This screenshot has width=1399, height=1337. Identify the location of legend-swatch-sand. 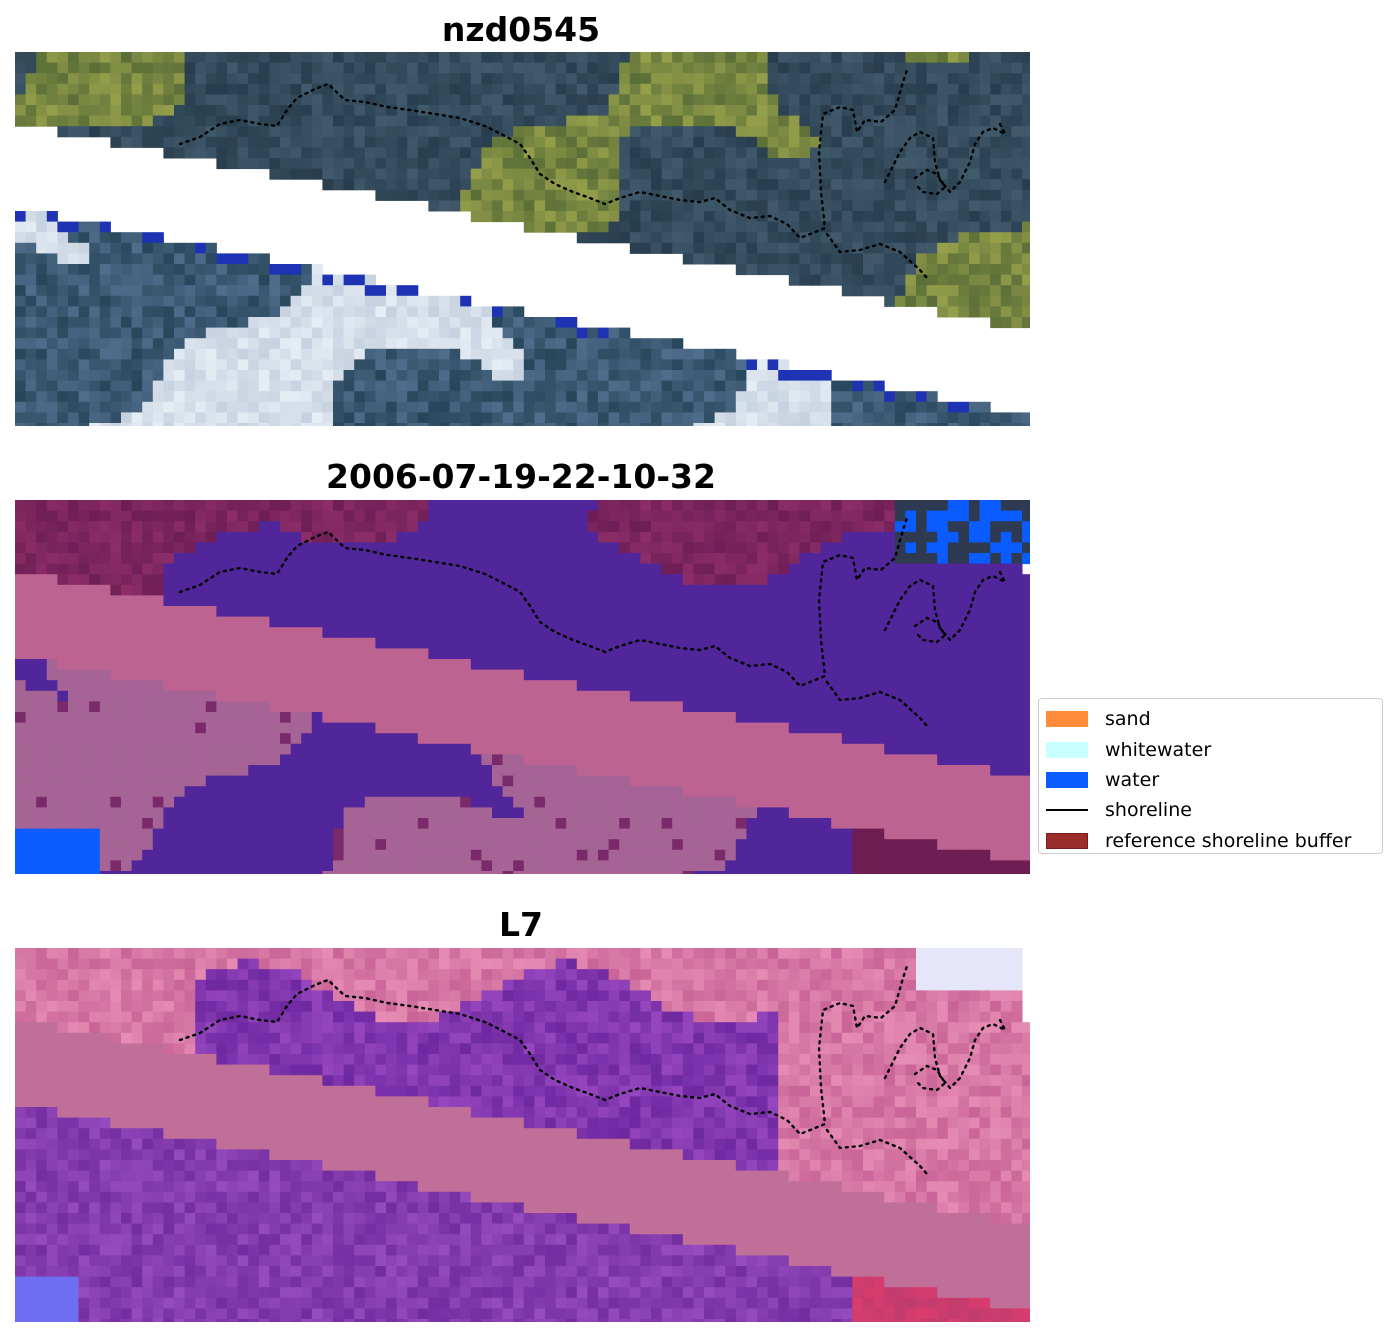
(1067, 719).